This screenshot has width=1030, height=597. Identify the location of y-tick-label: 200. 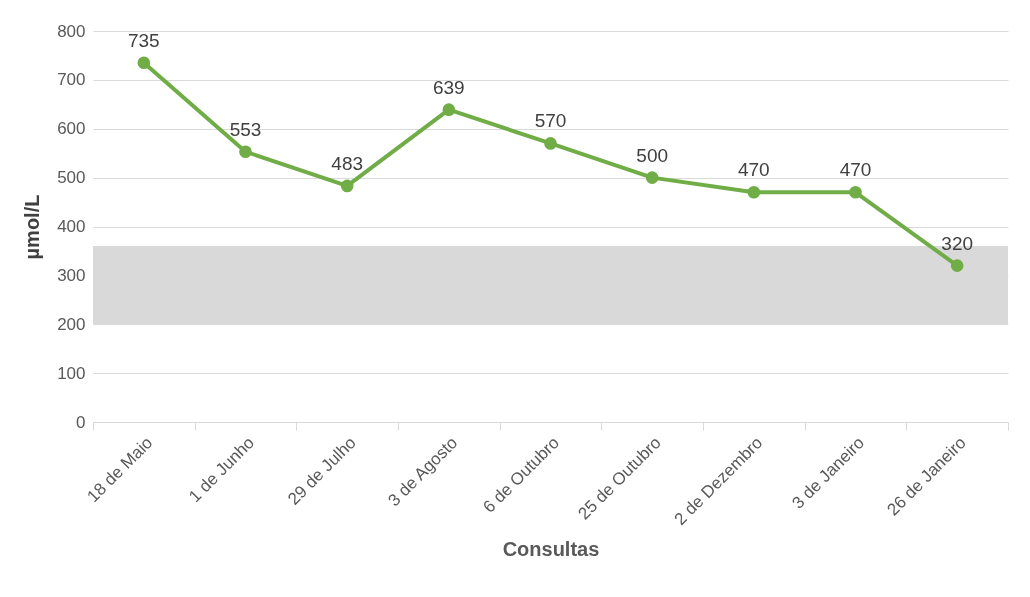
(71, 324).